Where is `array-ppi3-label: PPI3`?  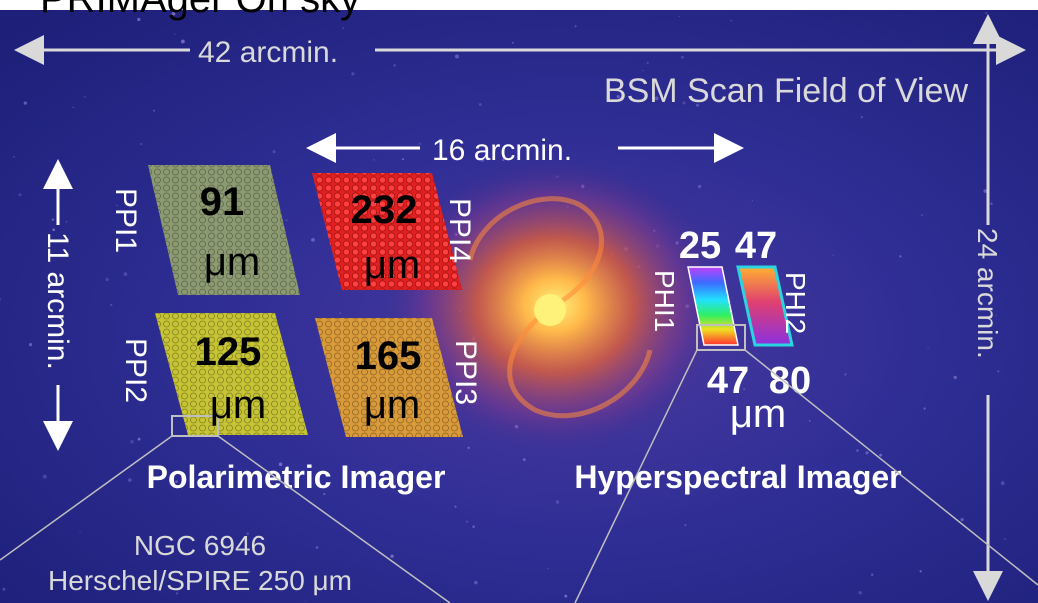 array-ppi3-label: PPI3 is located at coordinates (465, 372).